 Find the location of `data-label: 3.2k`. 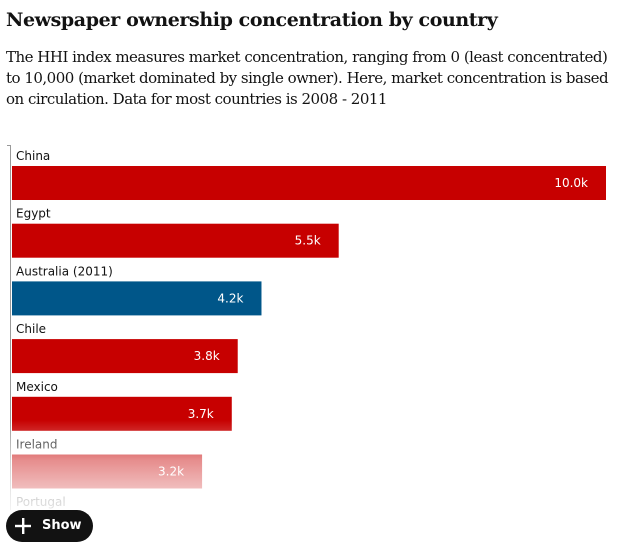

data-label: 3.2k is located at coordinates (171, 472).